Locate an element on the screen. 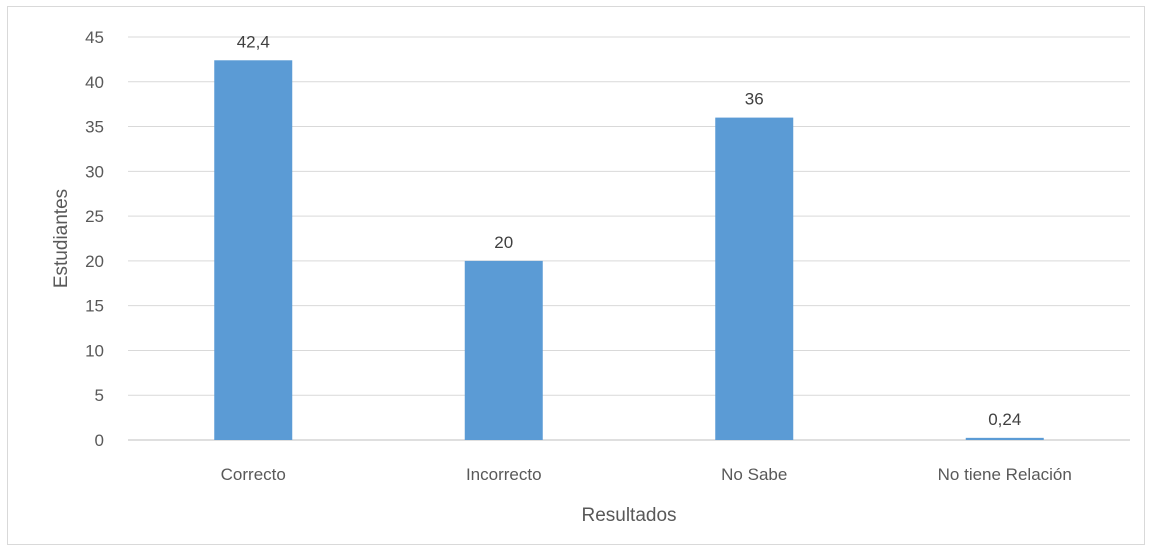 This screenshot has height=552, width=1153. y-tick-label: 25 is located at coordinates (94, 216).